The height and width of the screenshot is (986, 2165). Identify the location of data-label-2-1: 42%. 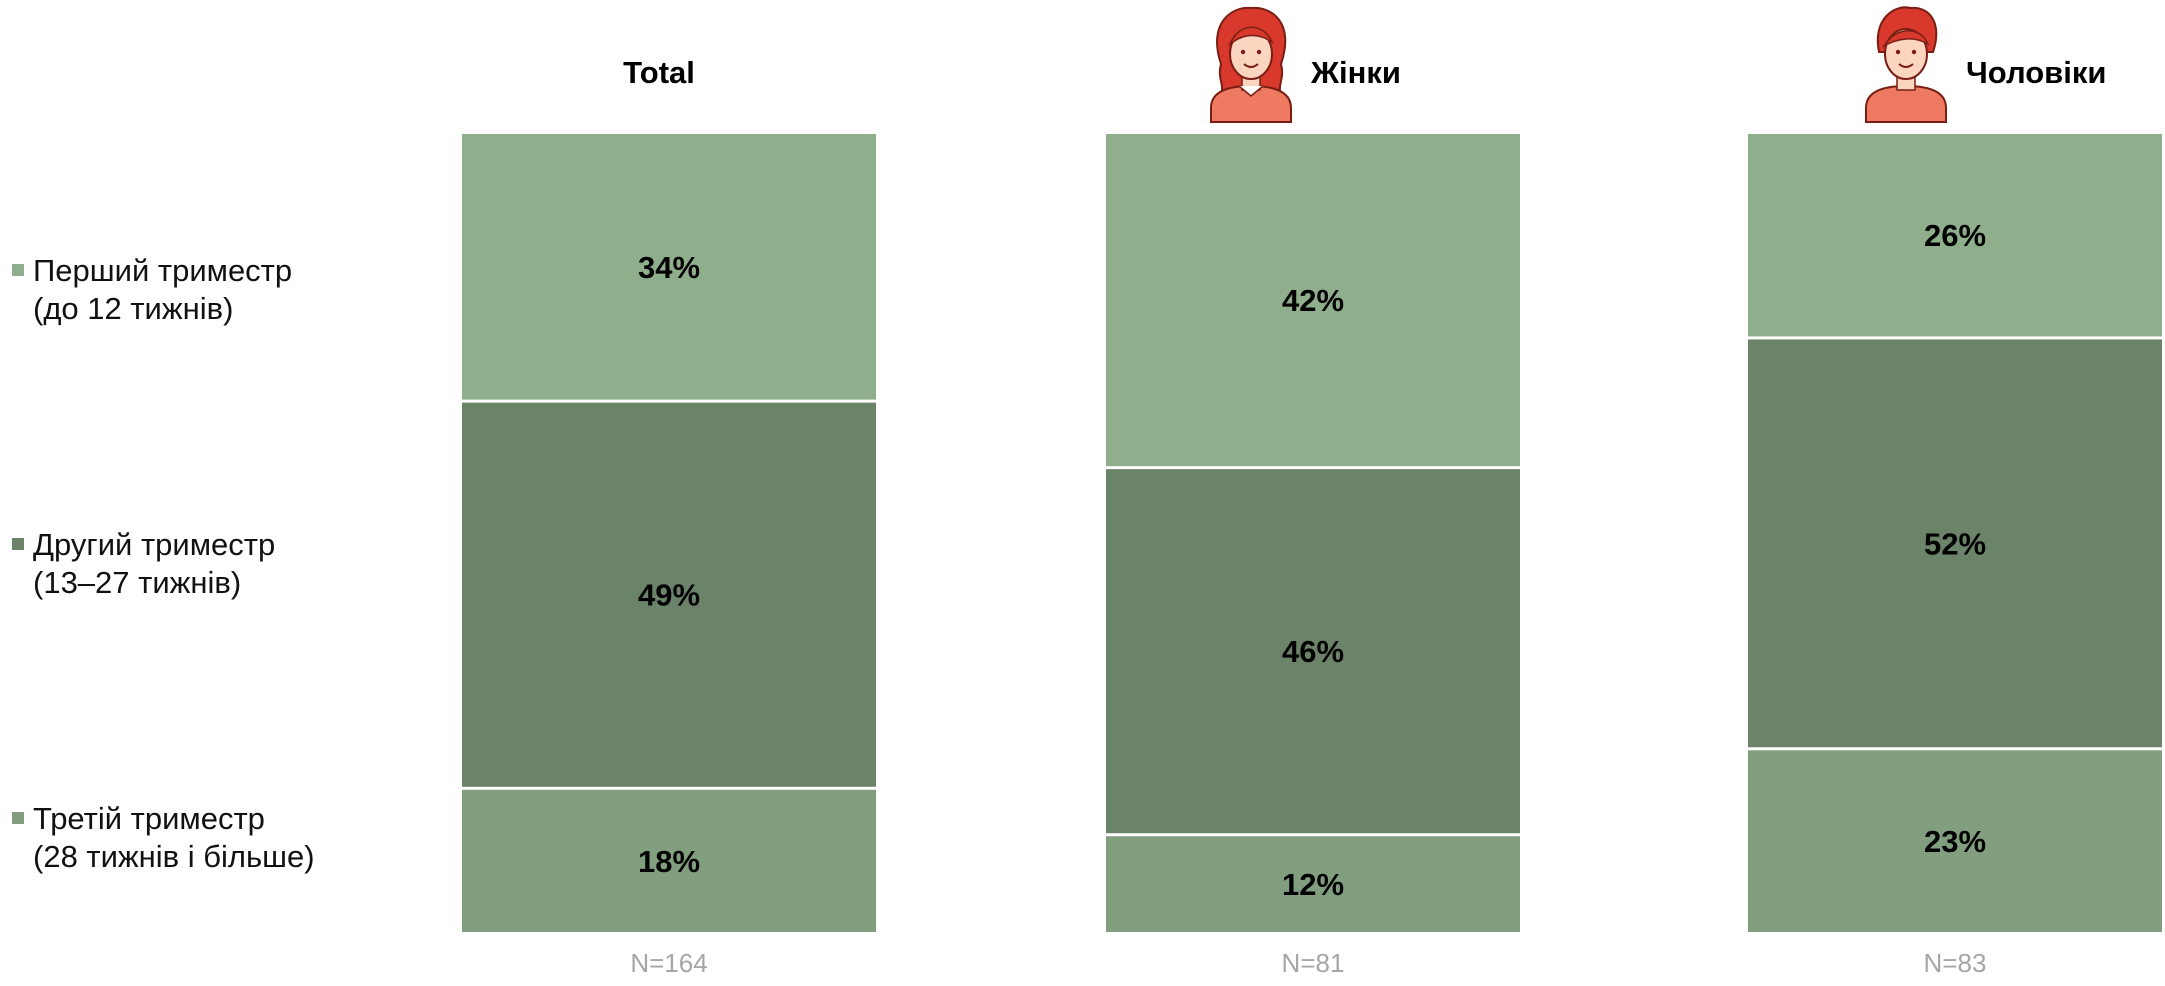
(1313, 300).